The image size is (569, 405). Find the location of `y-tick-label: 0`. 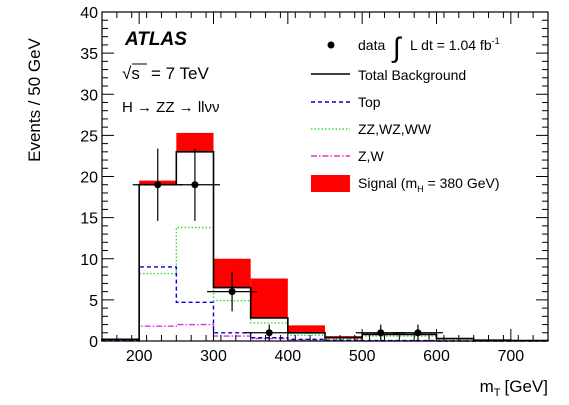

y-tick-label: 0 is located at coordinates (93, 342).